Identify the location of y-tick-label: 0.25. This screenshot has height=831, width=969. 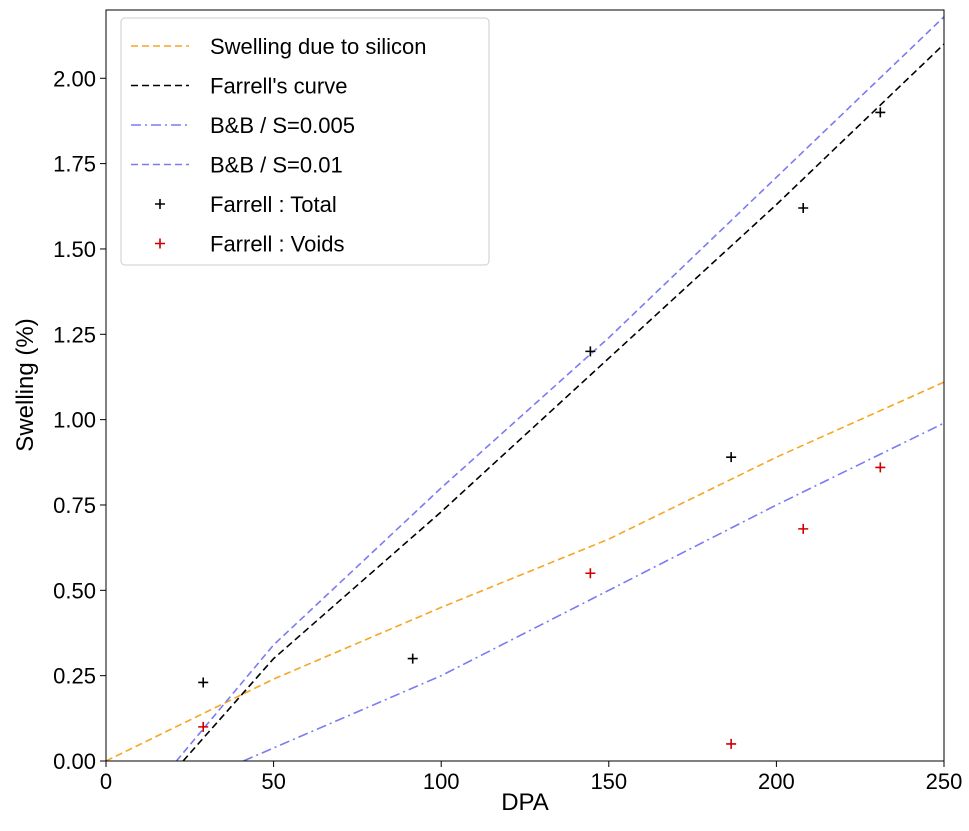
(74, 676).